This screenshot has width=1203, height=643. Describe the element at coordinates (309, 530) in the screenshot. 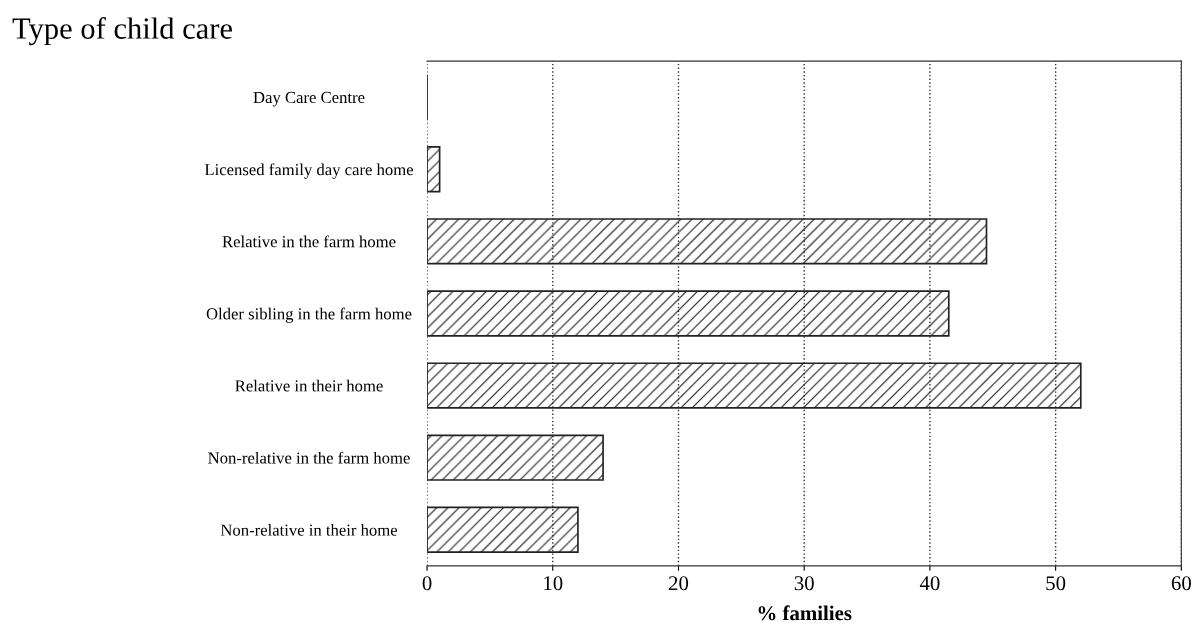

I see `y-tick-label: Non-relative in their home` at that location.